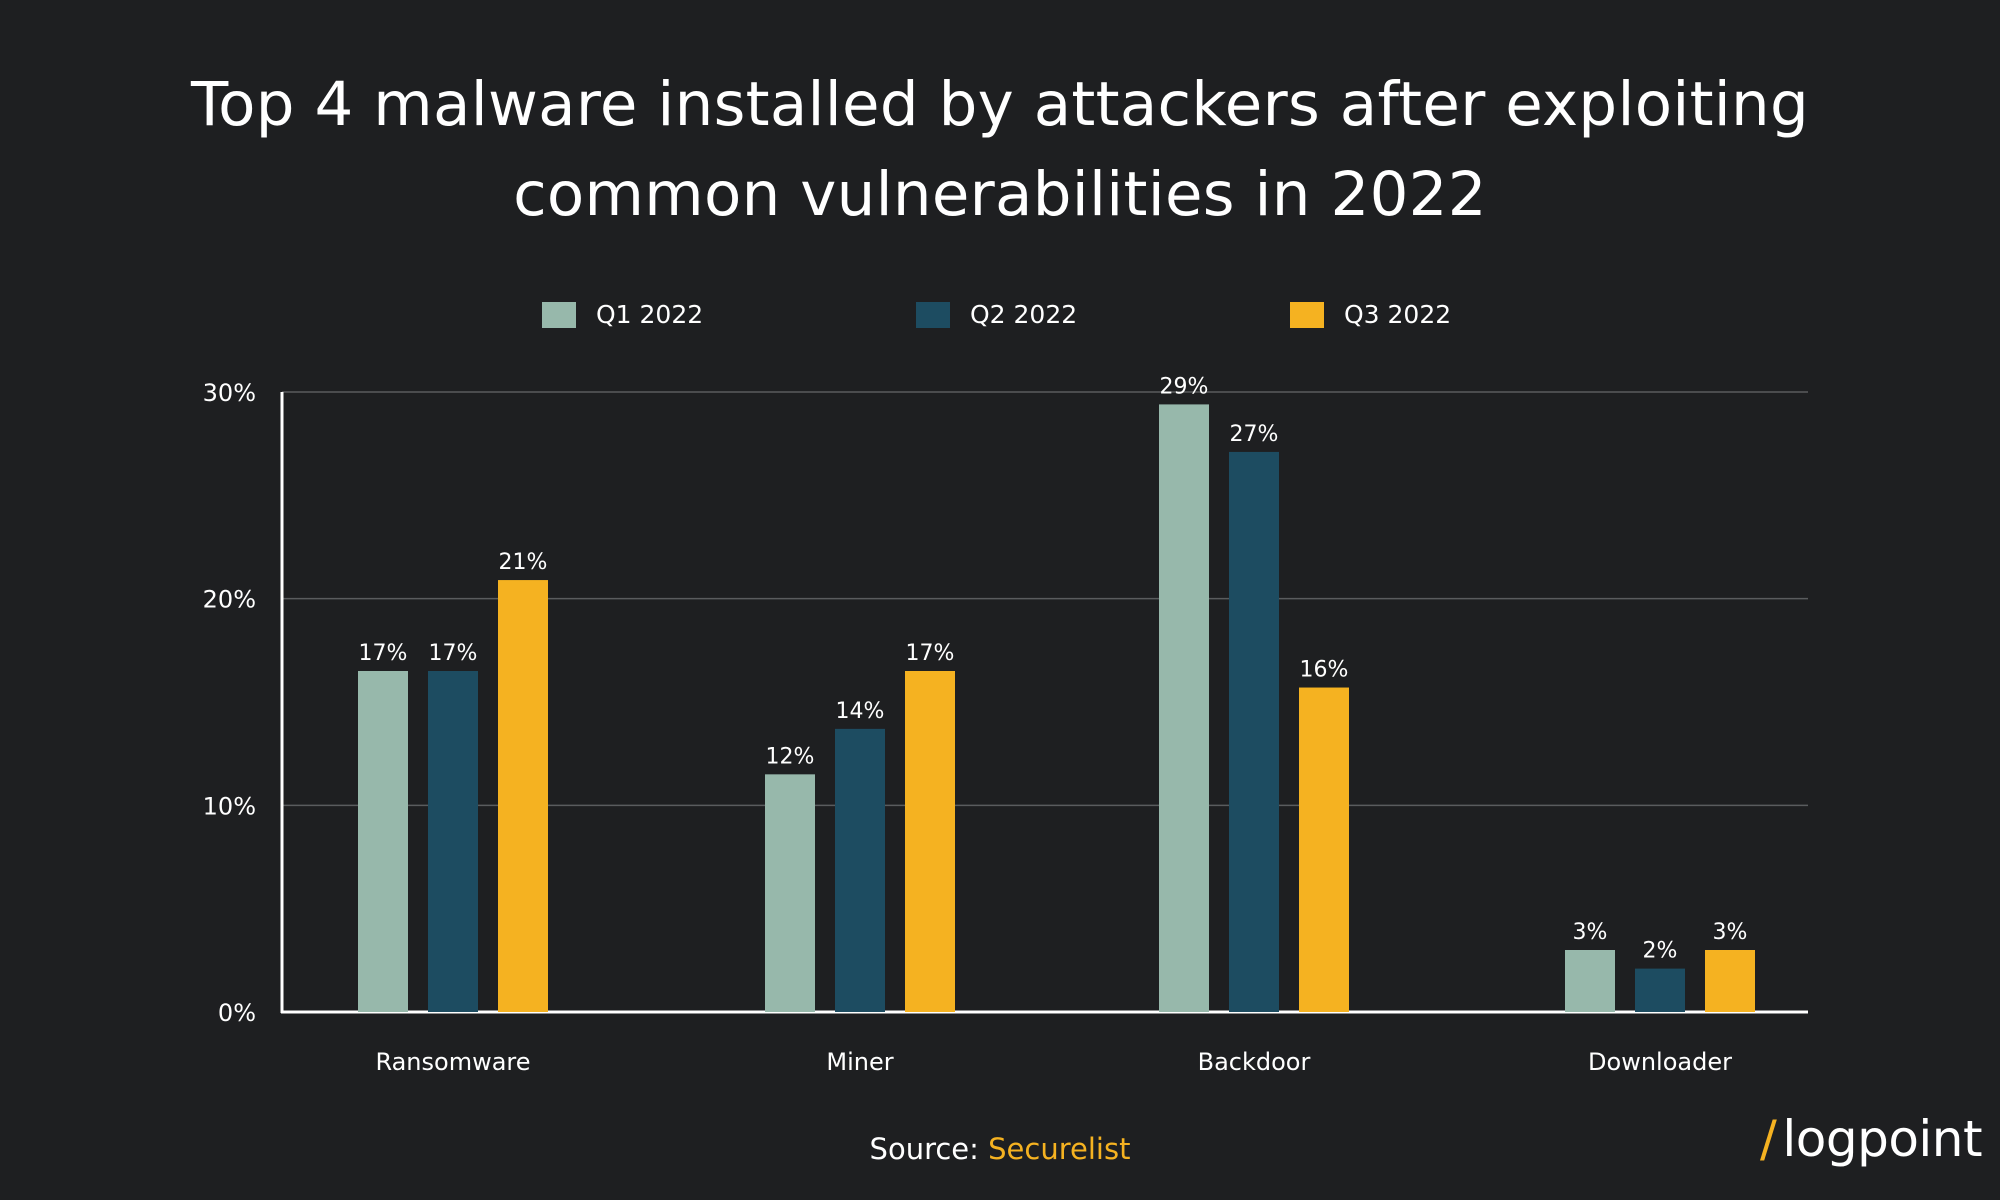 The image size is (2000, 1200). What do you see at coordinates (1660, 1062) in the screenshot?
I see `x-tick-label: Downloader` at bounding box center [1660, 1062].